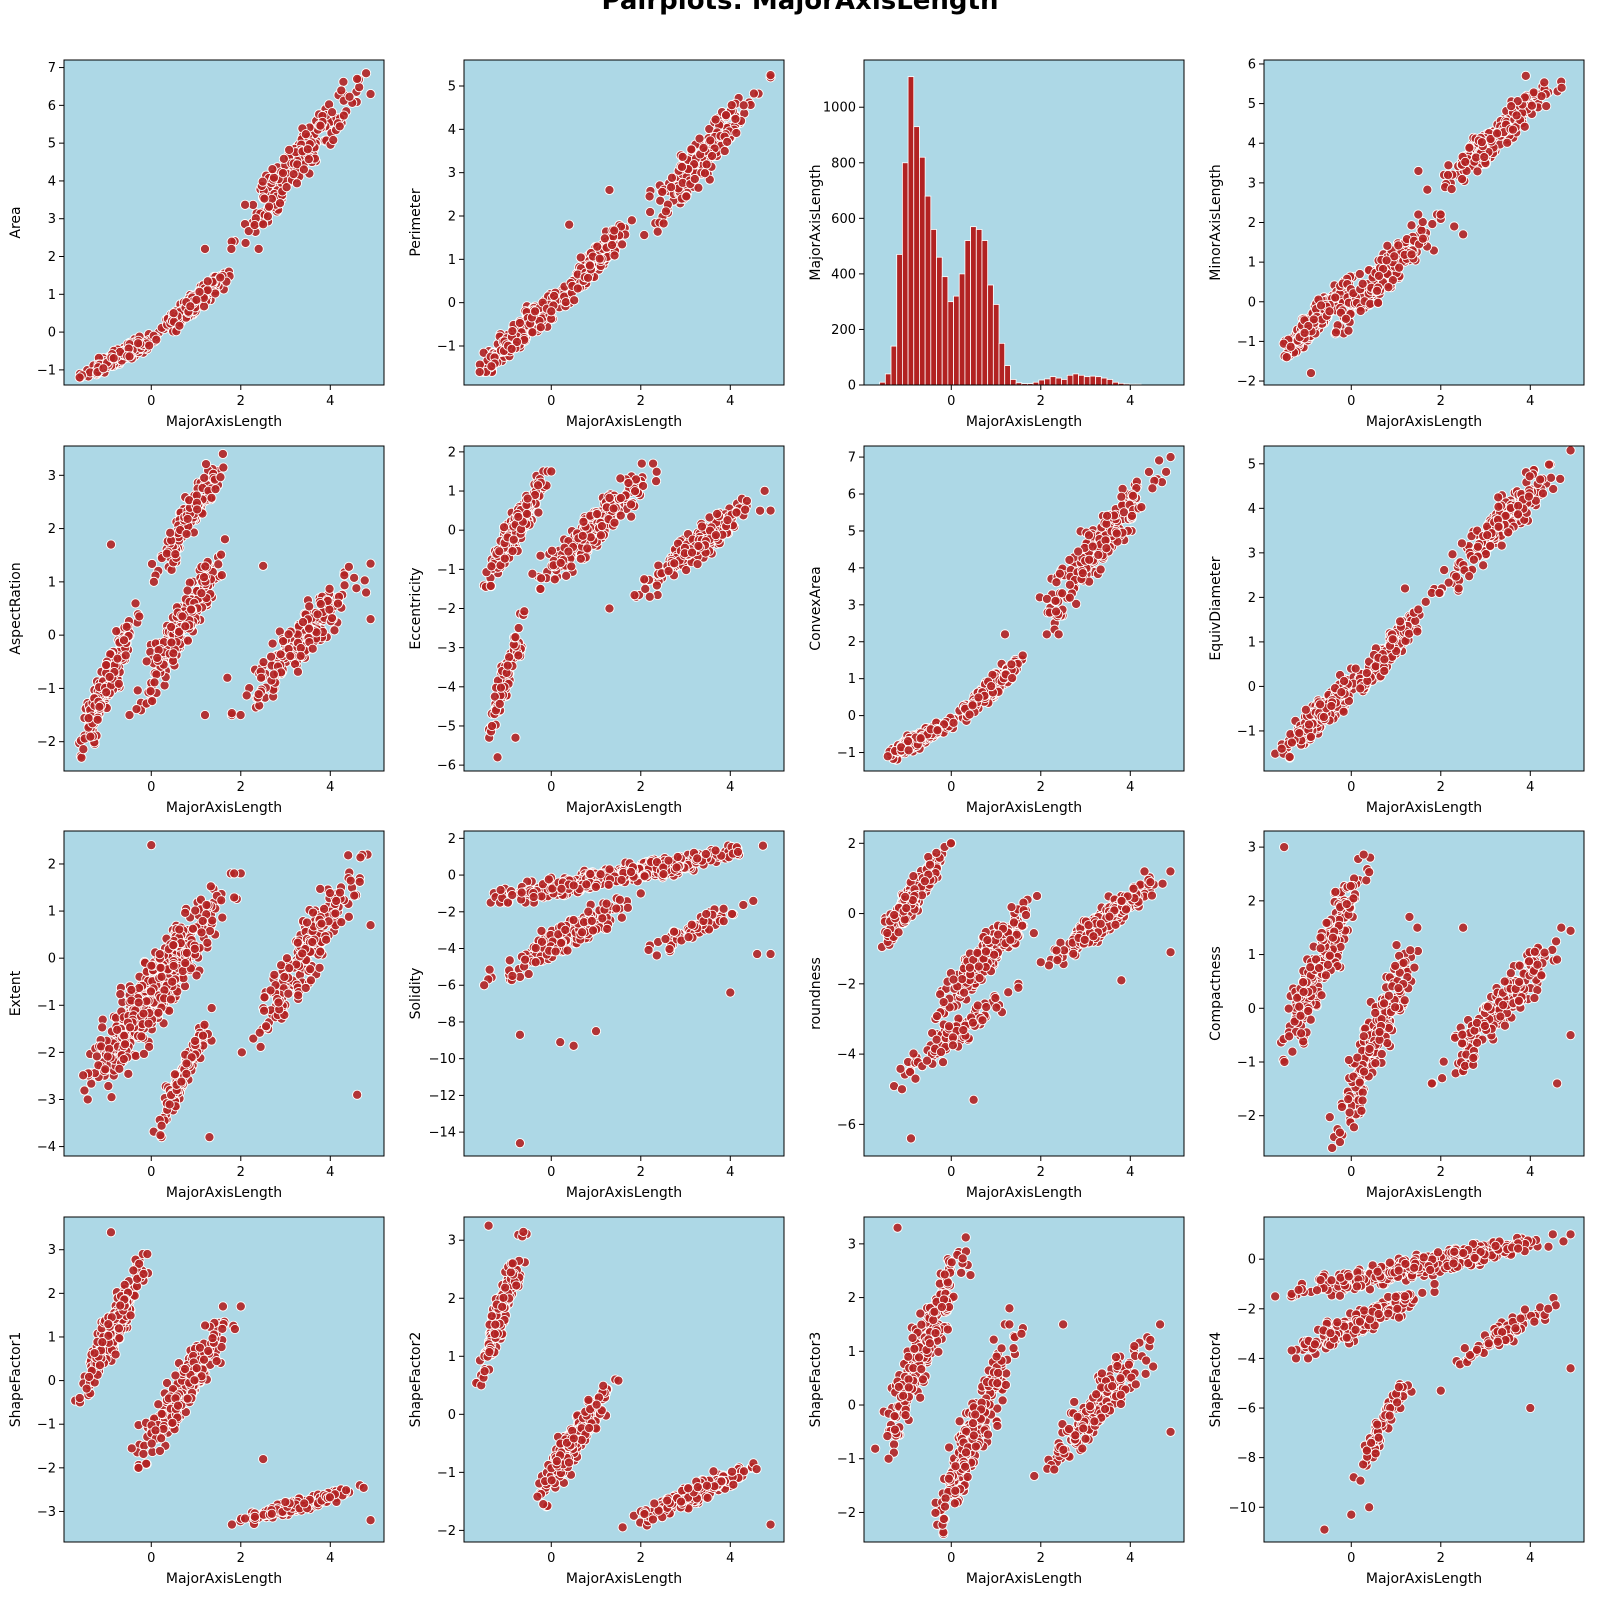 This screenshot has width=1600, height=1600. Describe the element at coordinates (446, 609) in the screenshot. I see `y-tick-label: −2` at that location.